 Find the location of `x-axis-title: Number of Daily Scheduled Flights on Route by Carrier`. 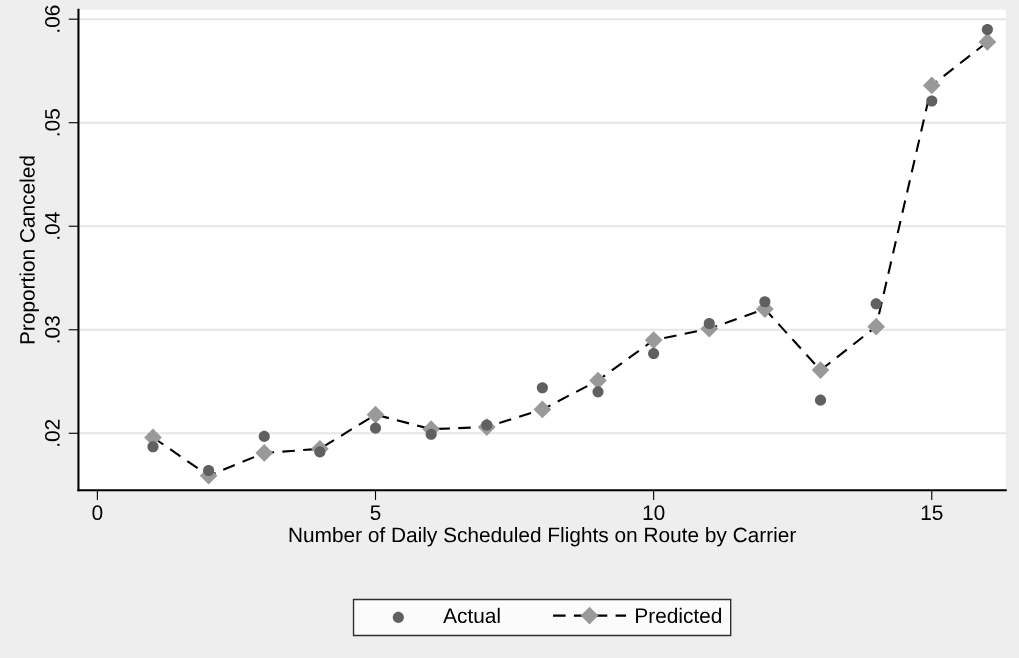

x-axis-title: Number of Daily Scheduled Flights on Route by Carrier is located at coordinates (542, 536).